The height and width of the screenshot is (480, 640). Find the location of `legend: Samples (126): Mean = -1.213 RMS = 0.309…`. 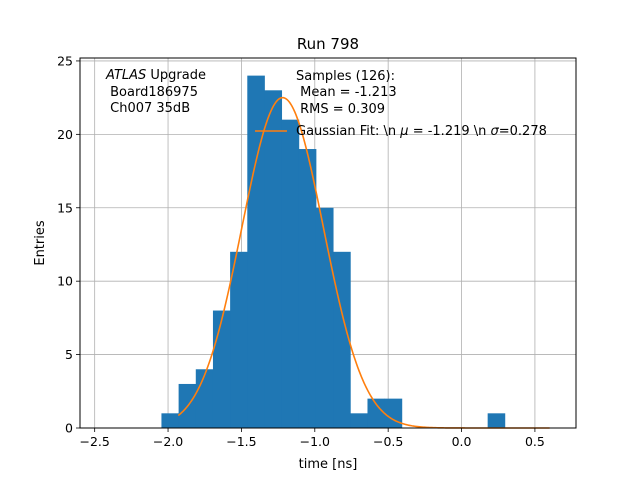

legend: Samples (126): Mean = -1.213 RMS = 0.309… is located at coordinates (401, 104).